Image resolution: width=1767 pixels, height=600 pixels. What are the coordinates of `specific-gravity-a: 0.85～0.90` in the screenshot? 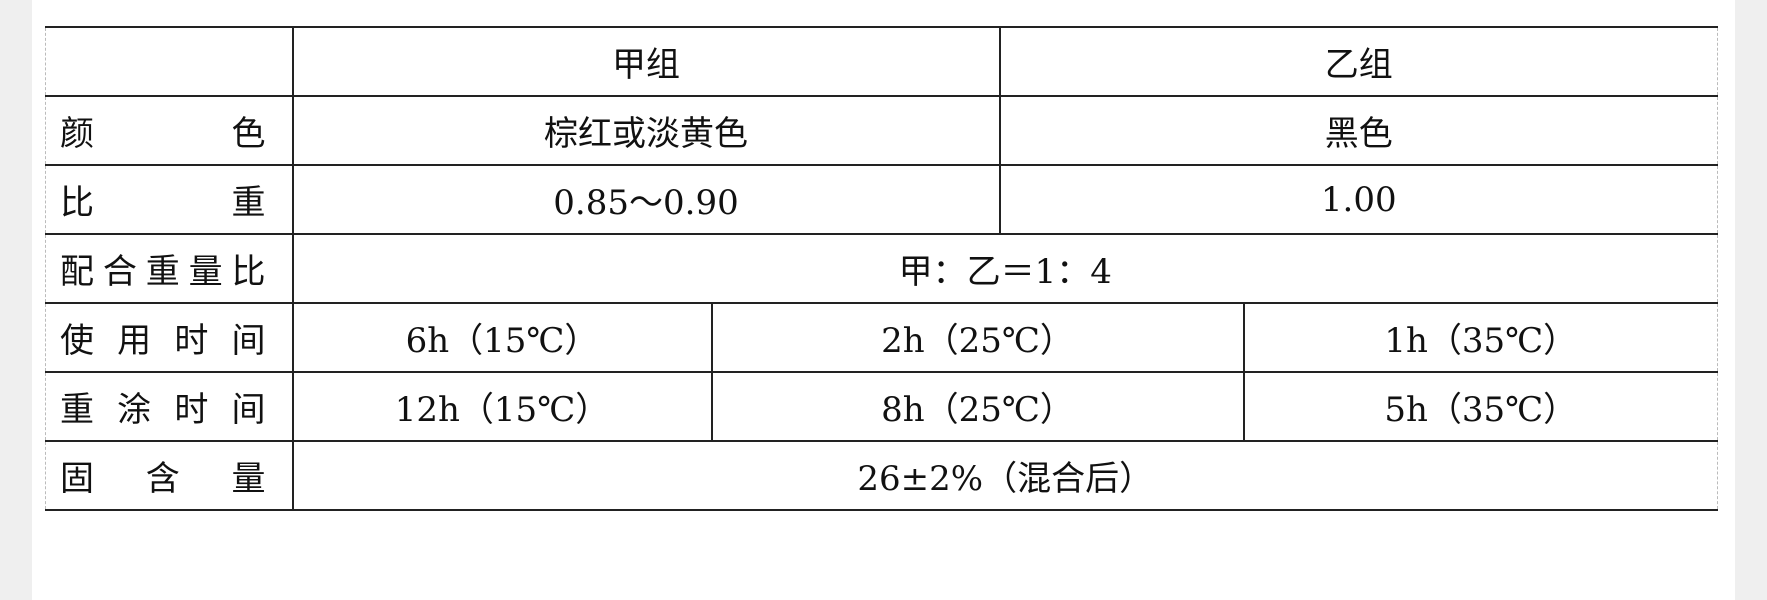 It's located at (646, 199).